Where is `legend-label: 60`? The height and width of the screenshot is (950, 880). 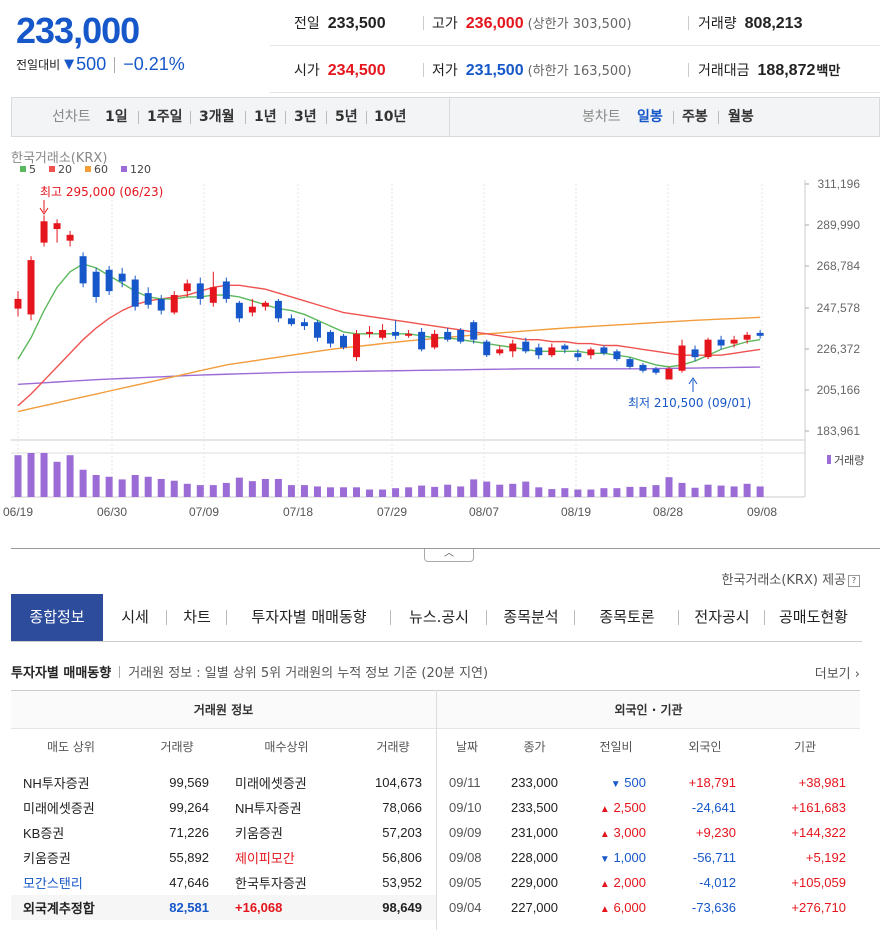 legend-label: 60 is located at coordinates (101, 169).